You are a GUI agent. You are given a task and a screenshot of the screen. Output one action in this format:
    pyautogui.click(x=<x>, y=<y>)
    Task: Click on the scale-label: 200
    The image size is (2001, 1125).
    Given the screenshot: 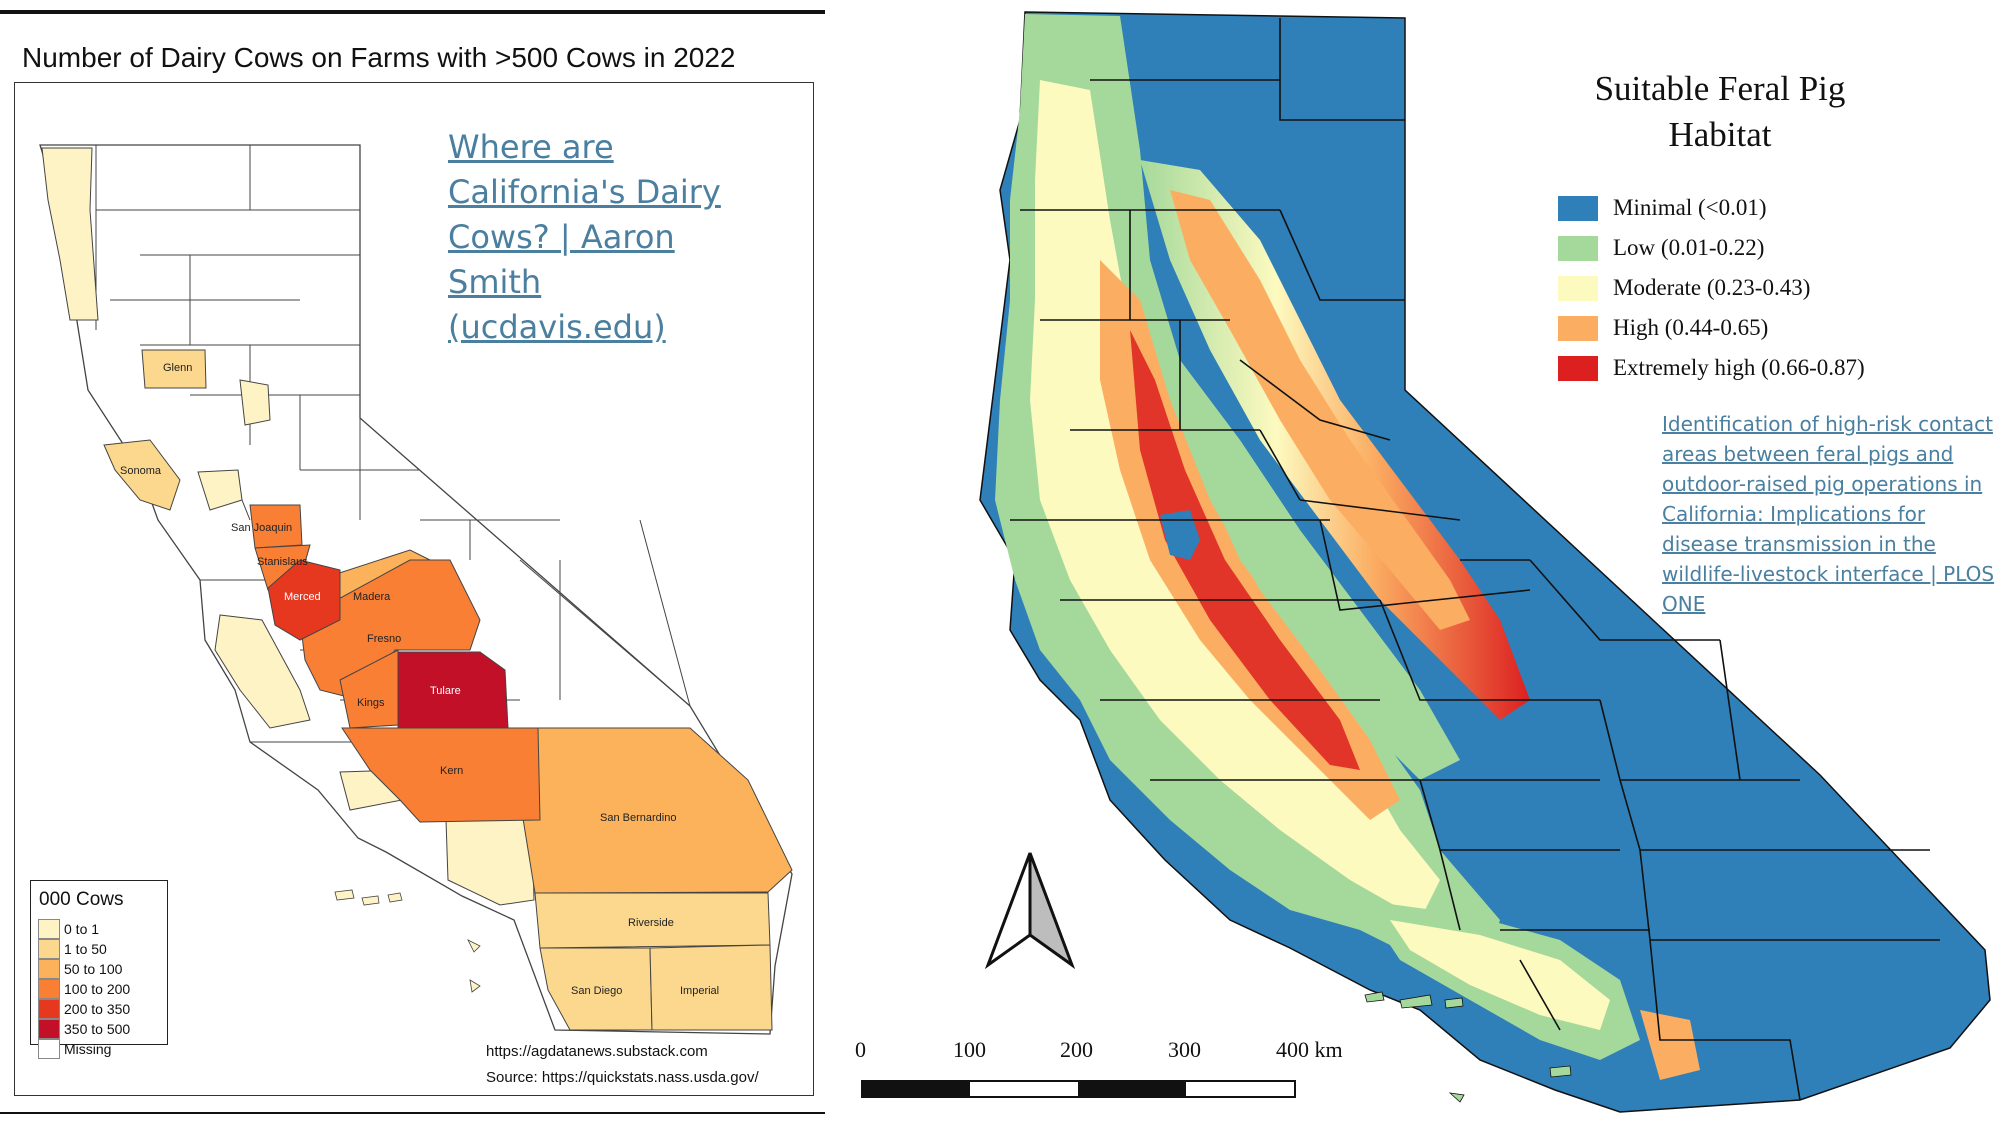 What is the action you would take?
    pyautogui.click(x=1076, y=1049)
    